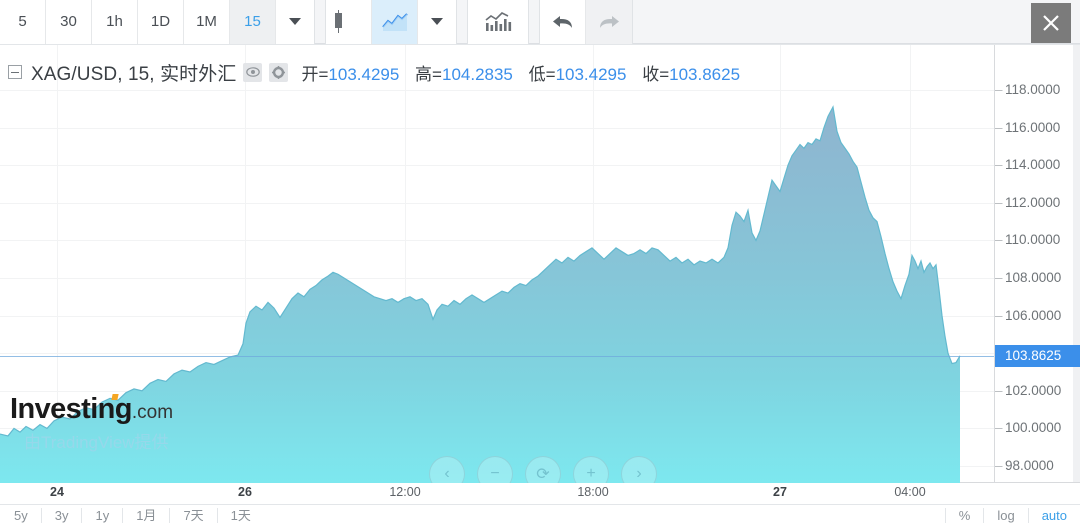 The image size is (1080, 526). Describe the element at coordinates (115, 22) in the screenshot. I see `interval-button-1h: 1h` at that location.